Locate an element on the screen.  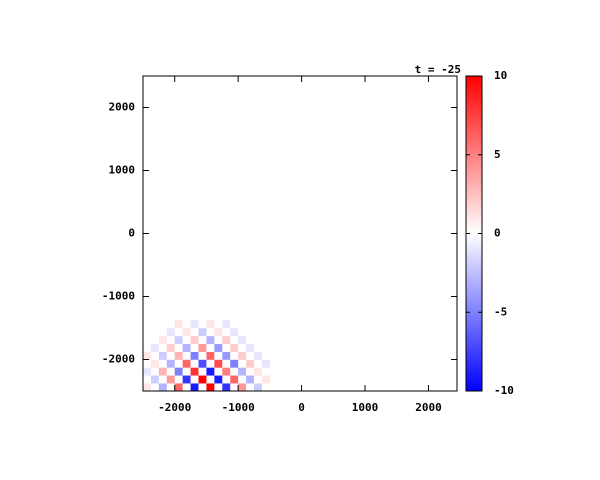
colorbar-tick-label: 10 is located at coordinates (500, 75).